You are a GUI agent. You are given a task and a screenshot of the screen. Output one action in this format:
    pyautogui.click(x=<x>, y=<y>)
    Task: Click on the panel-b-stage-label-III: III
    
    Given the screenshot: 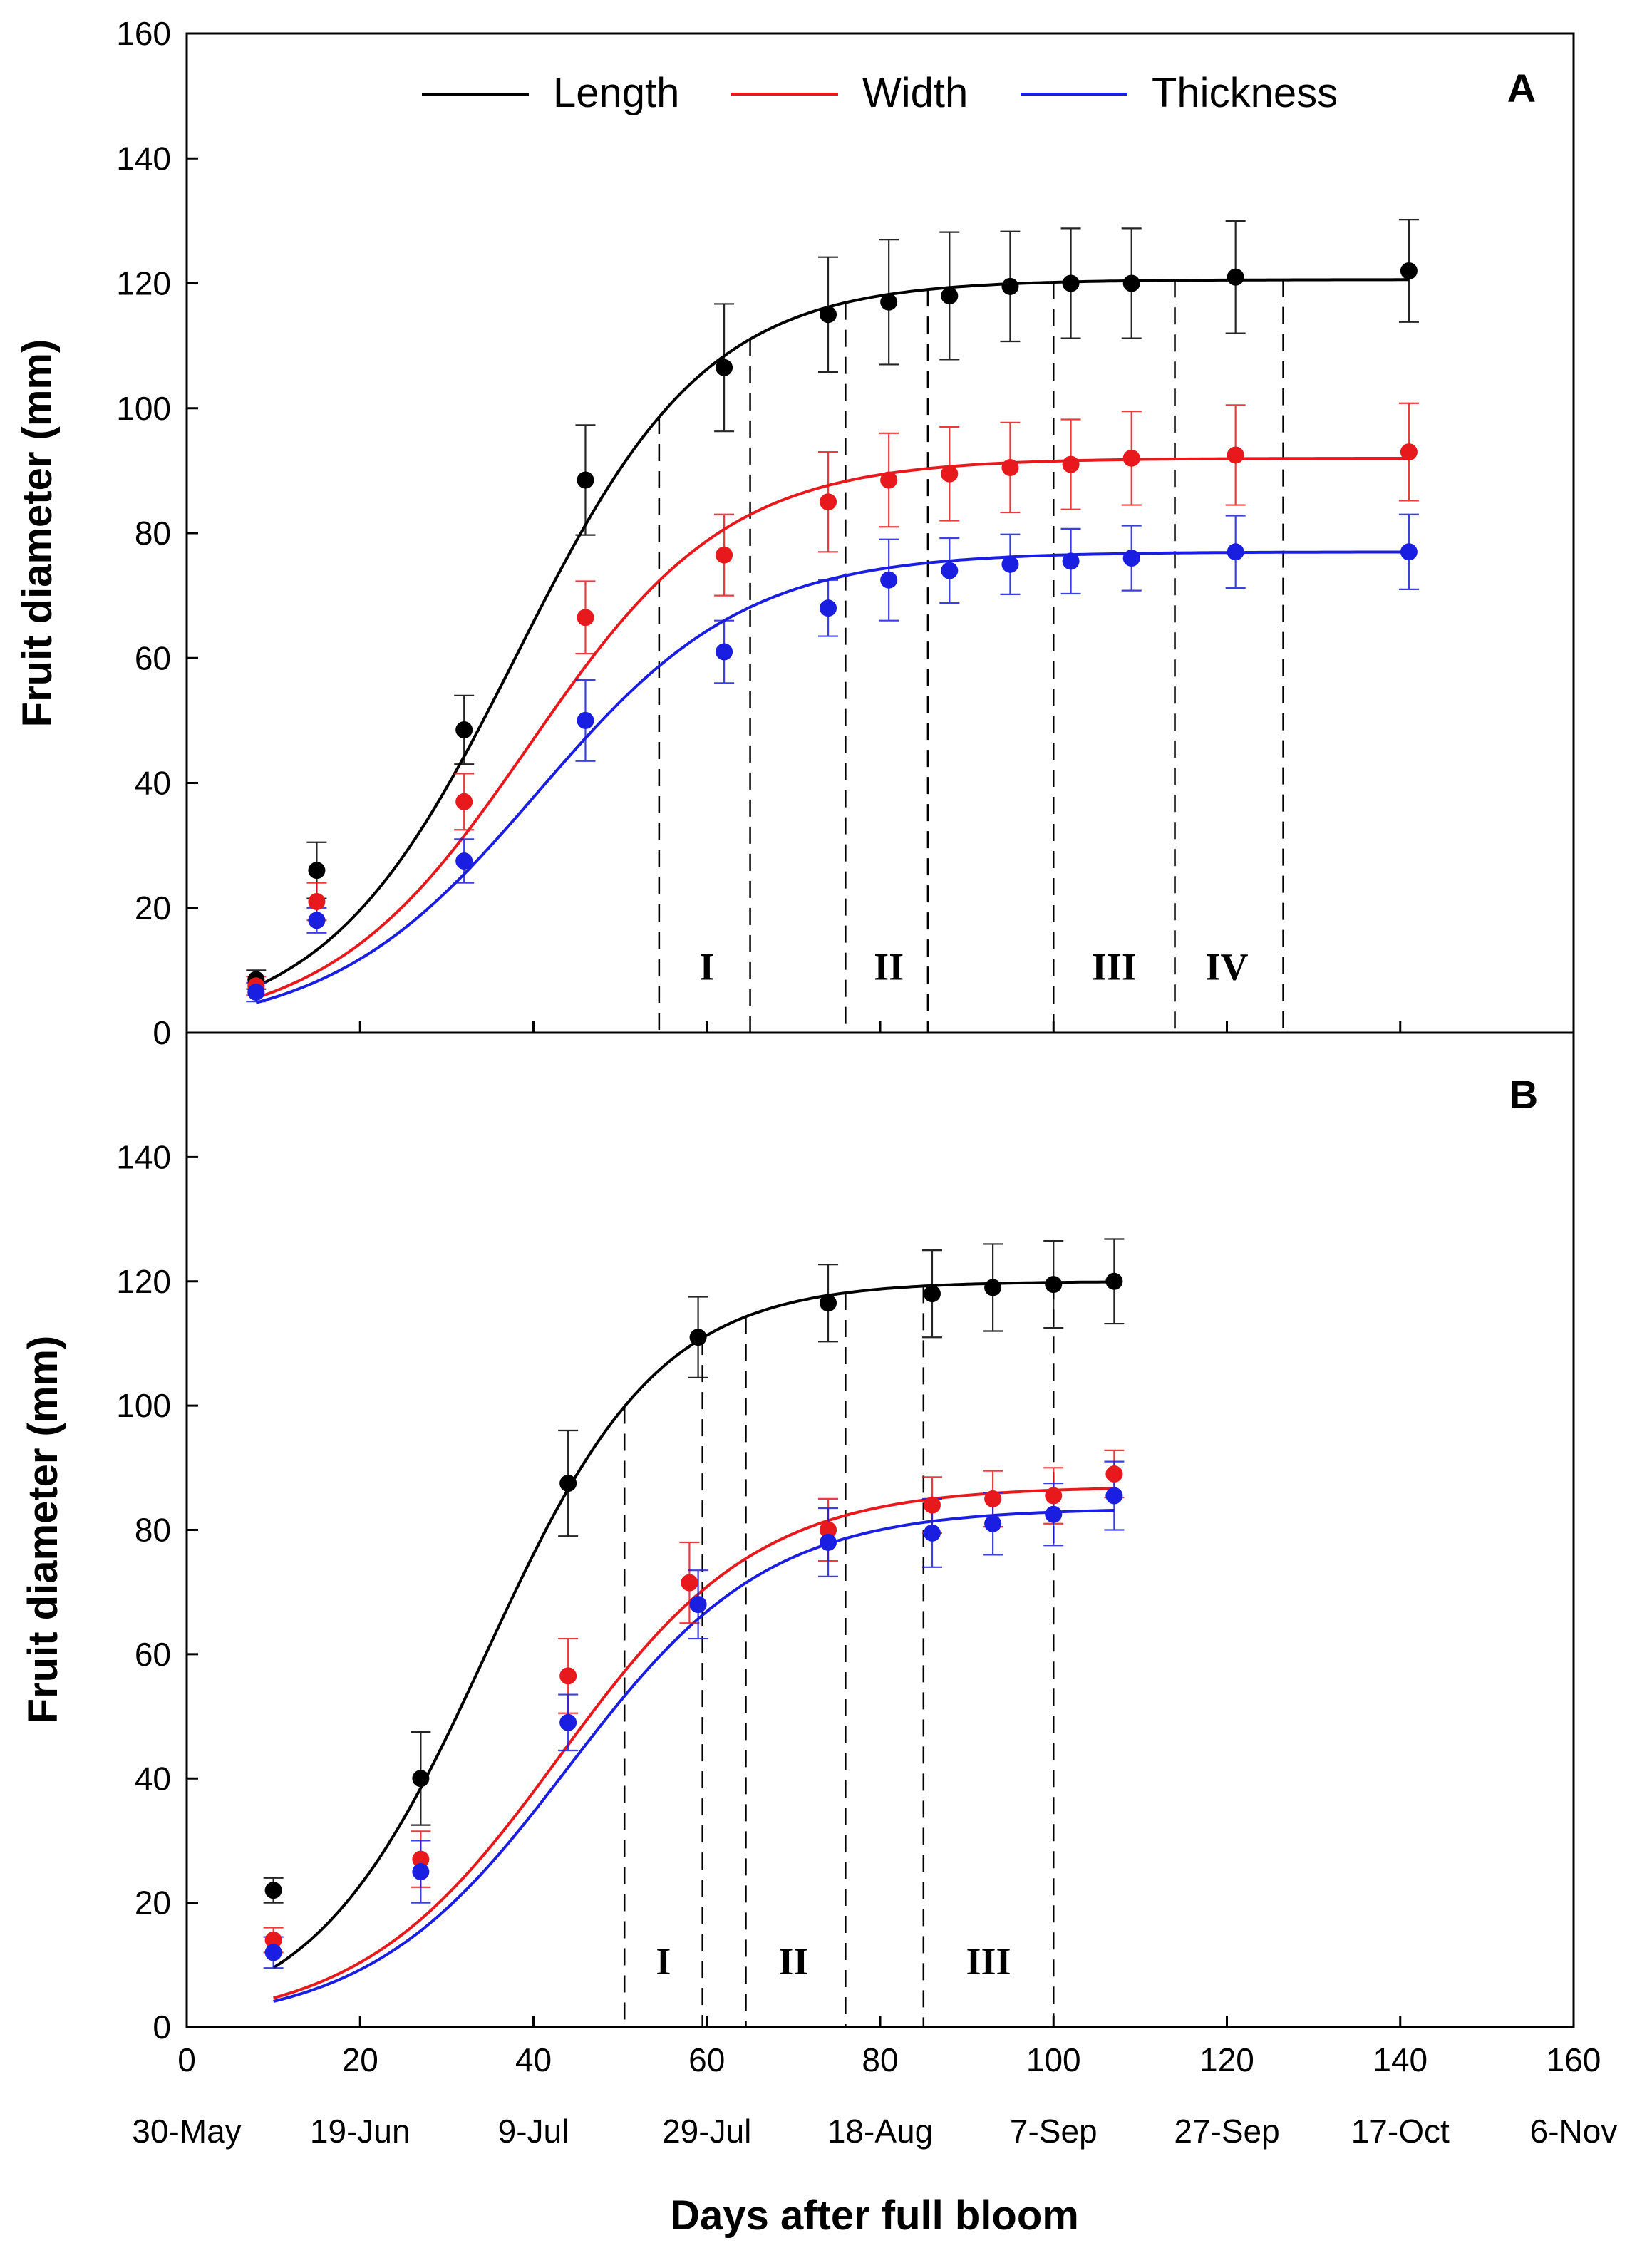 What is the action you would take?
    pyautogui.click(x=989, y=1962)
    